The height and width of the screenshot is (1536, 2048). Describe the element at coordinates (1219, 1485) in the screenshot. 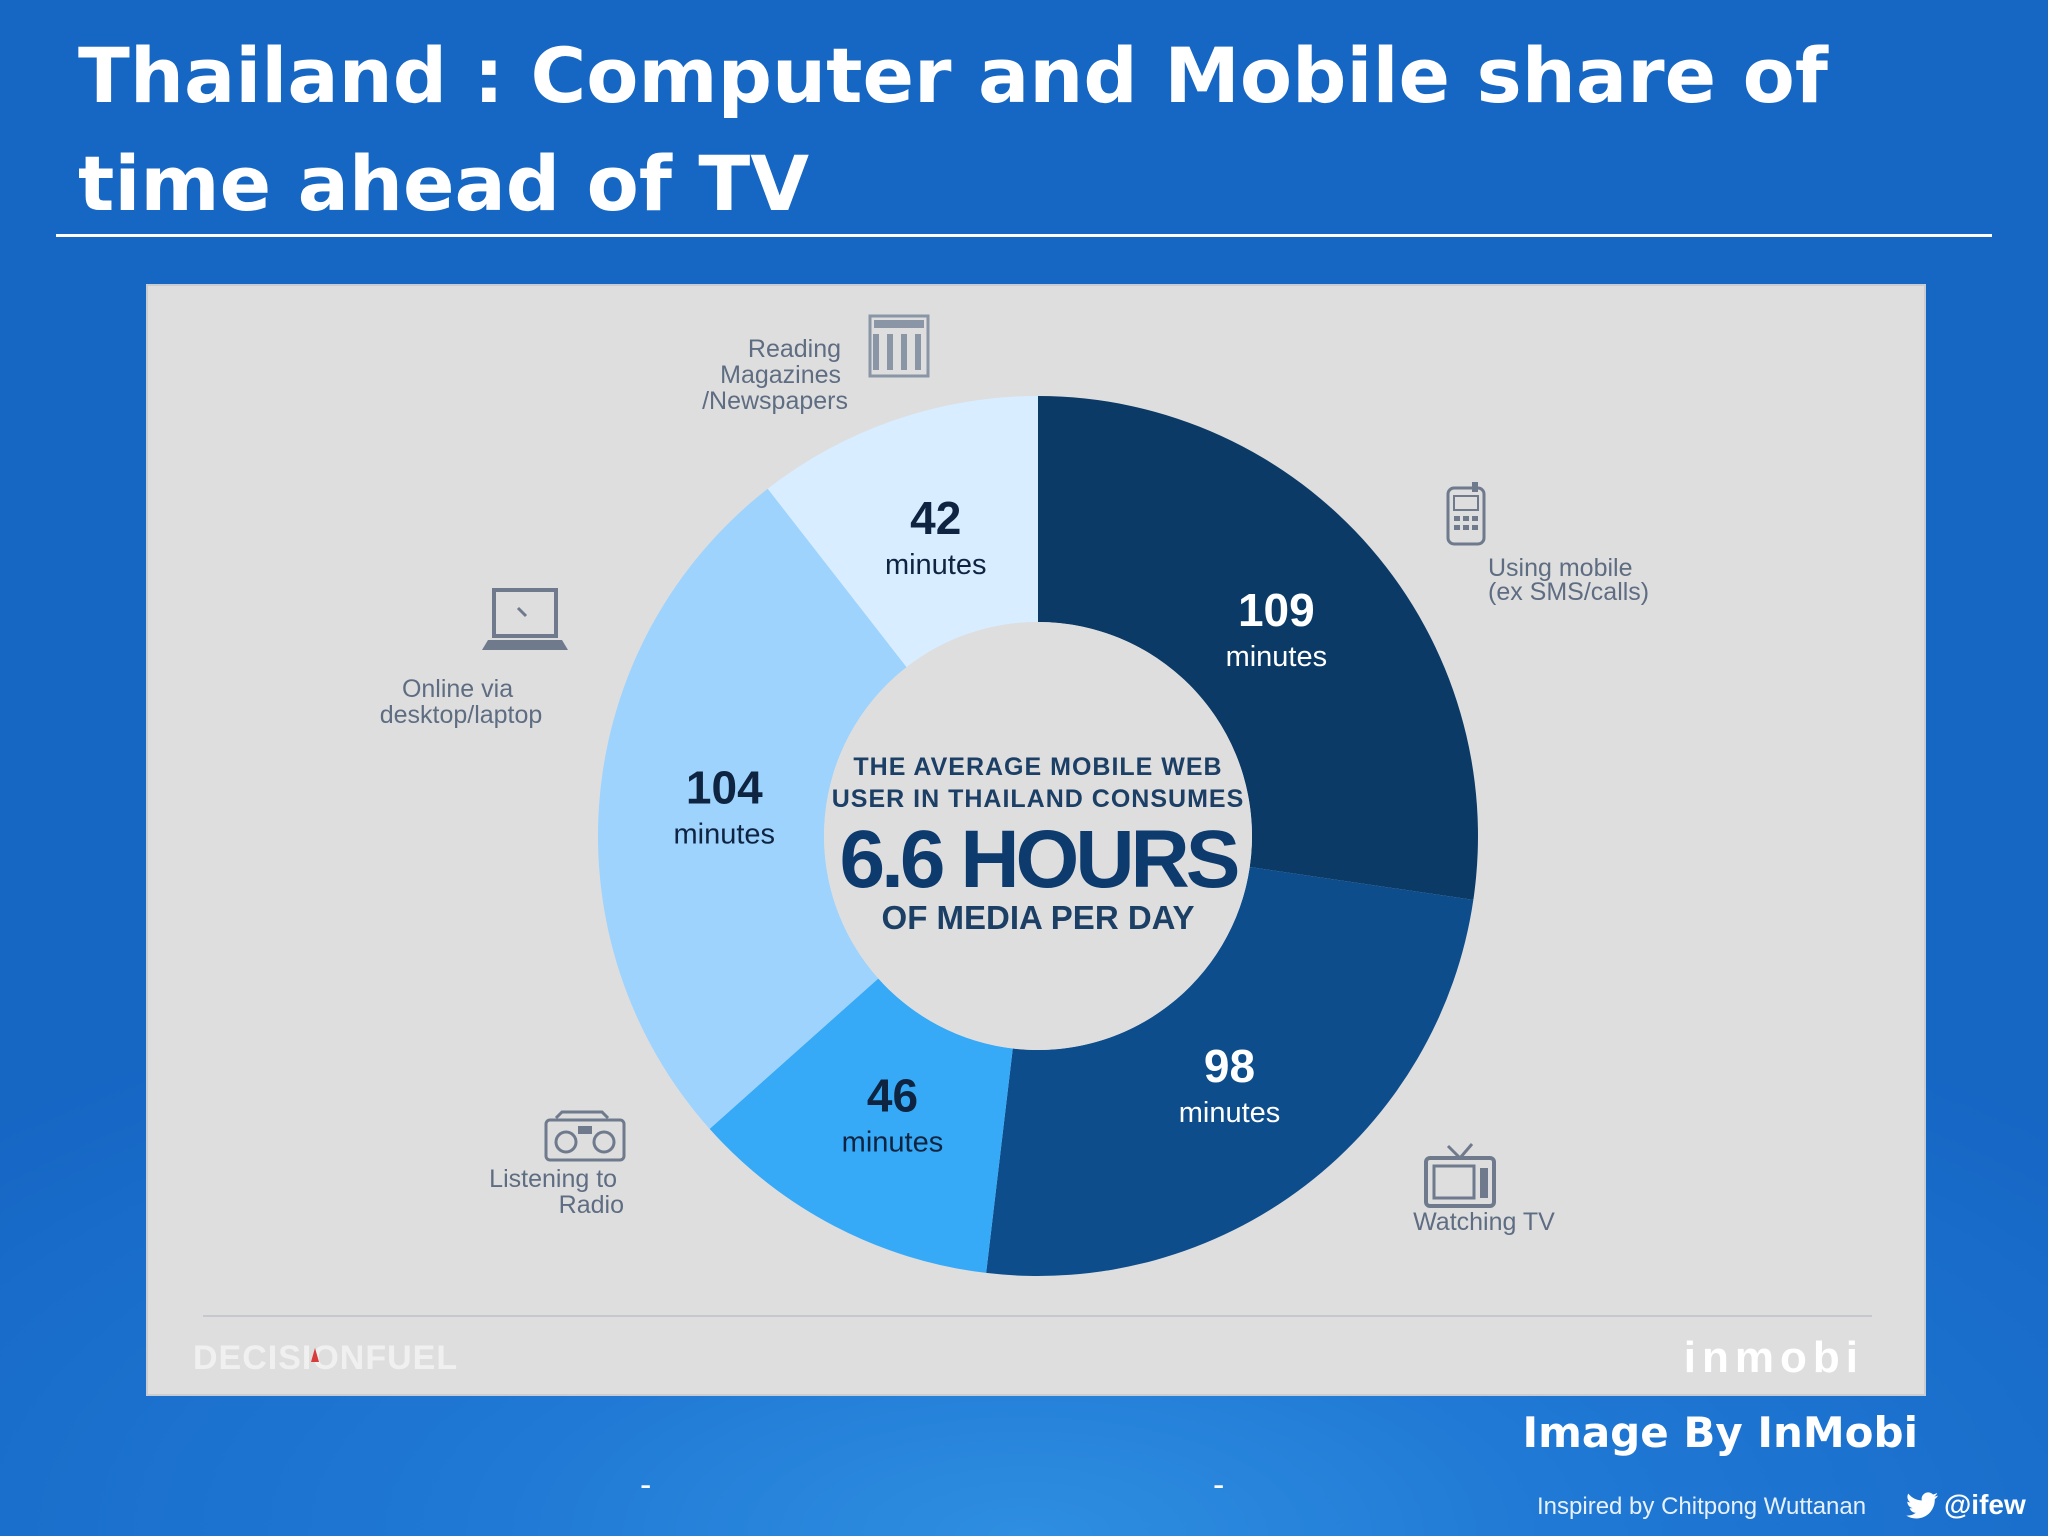

I see `dash-right: -` at that location.